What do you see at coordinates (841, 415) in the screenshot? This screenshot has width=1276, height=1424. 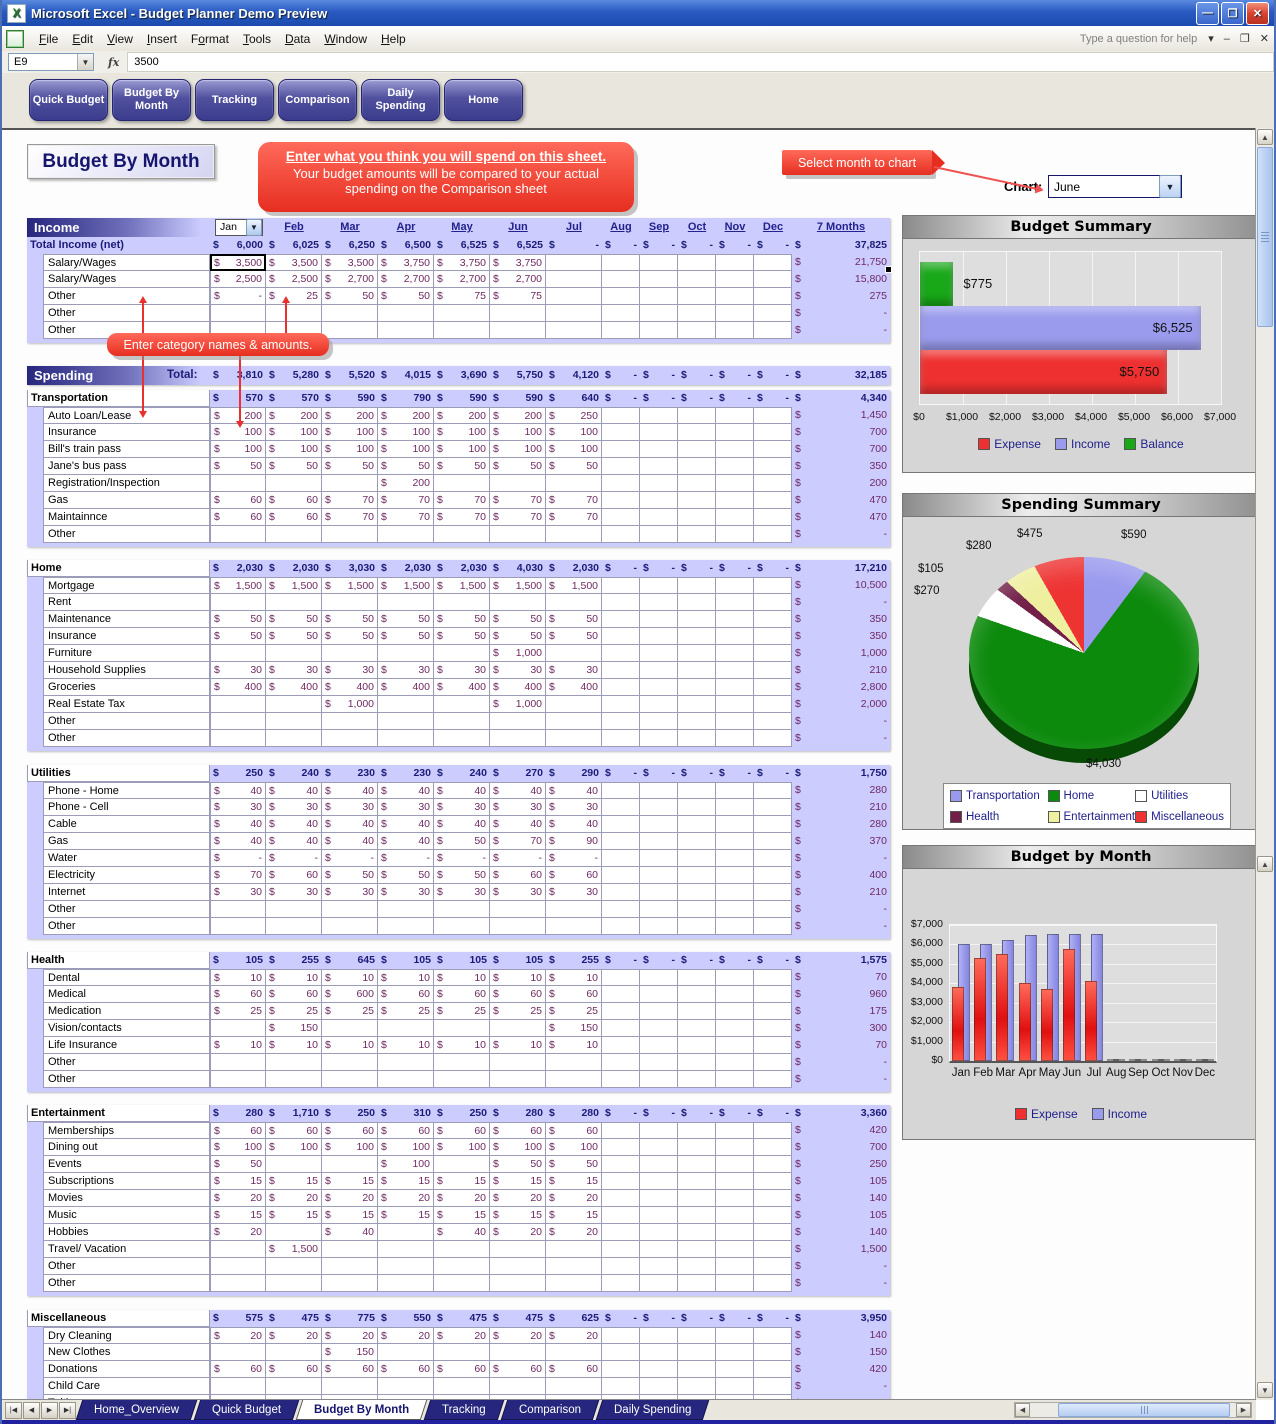 I see `total-cell: $1,450` at bounding box center [841, 415].